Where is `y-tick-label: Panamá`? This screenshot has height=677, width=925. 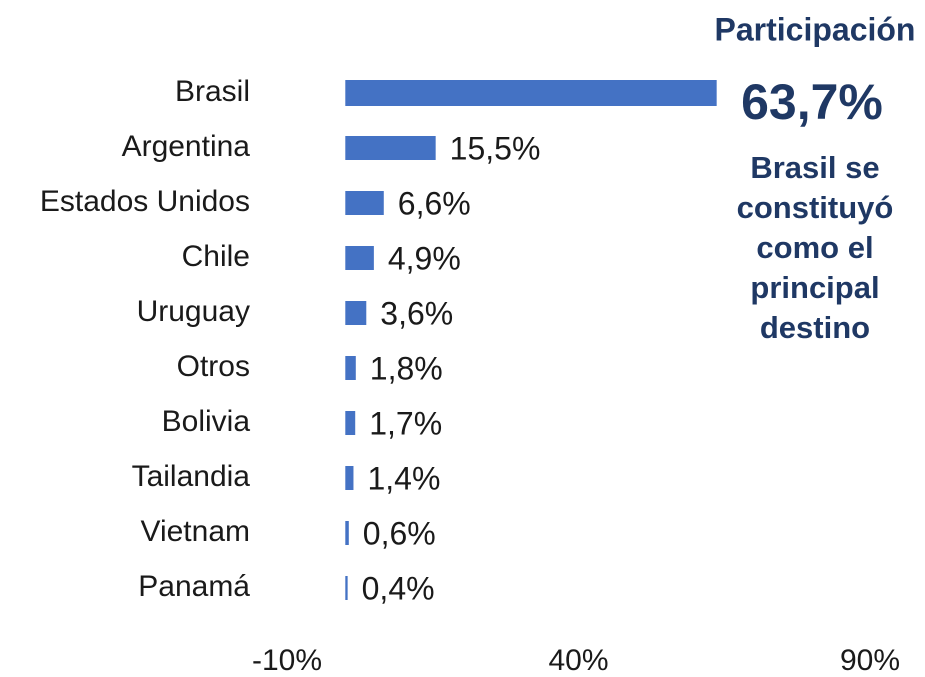 y-tick-label: Panamá is located at coordinates (194, 586).